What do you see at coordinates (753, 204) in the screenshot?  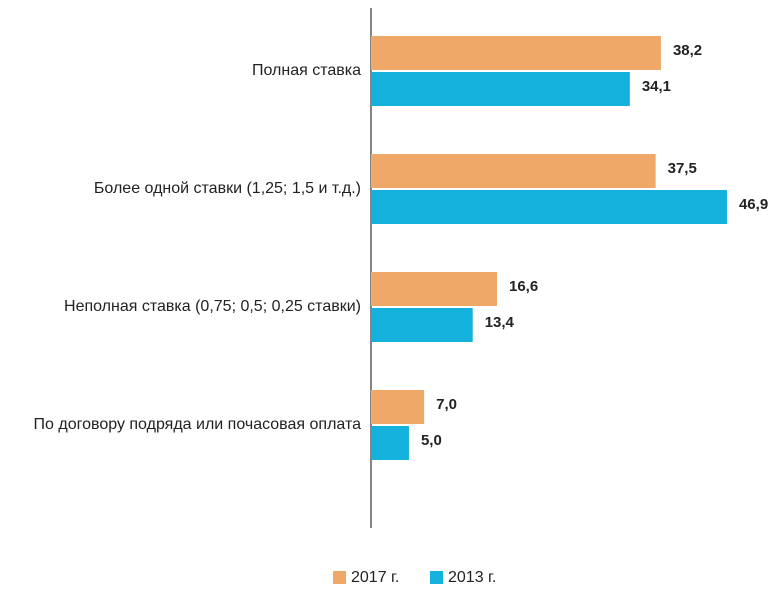 I see `value-label: 46,9` at bounding box center [753, 204].